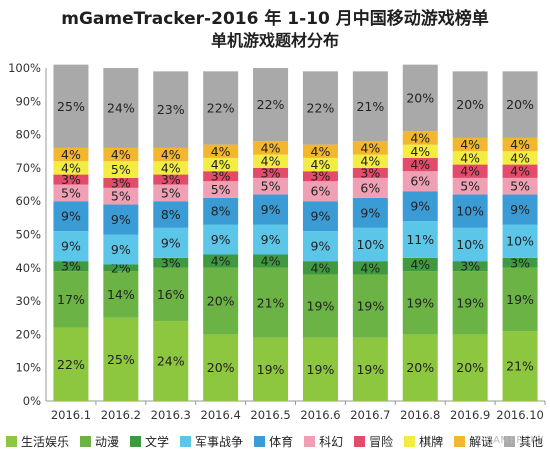  Describe the element at coordinates (221, 415) in the screenshot. I see `x-tick-label: 2016.4` at that location.